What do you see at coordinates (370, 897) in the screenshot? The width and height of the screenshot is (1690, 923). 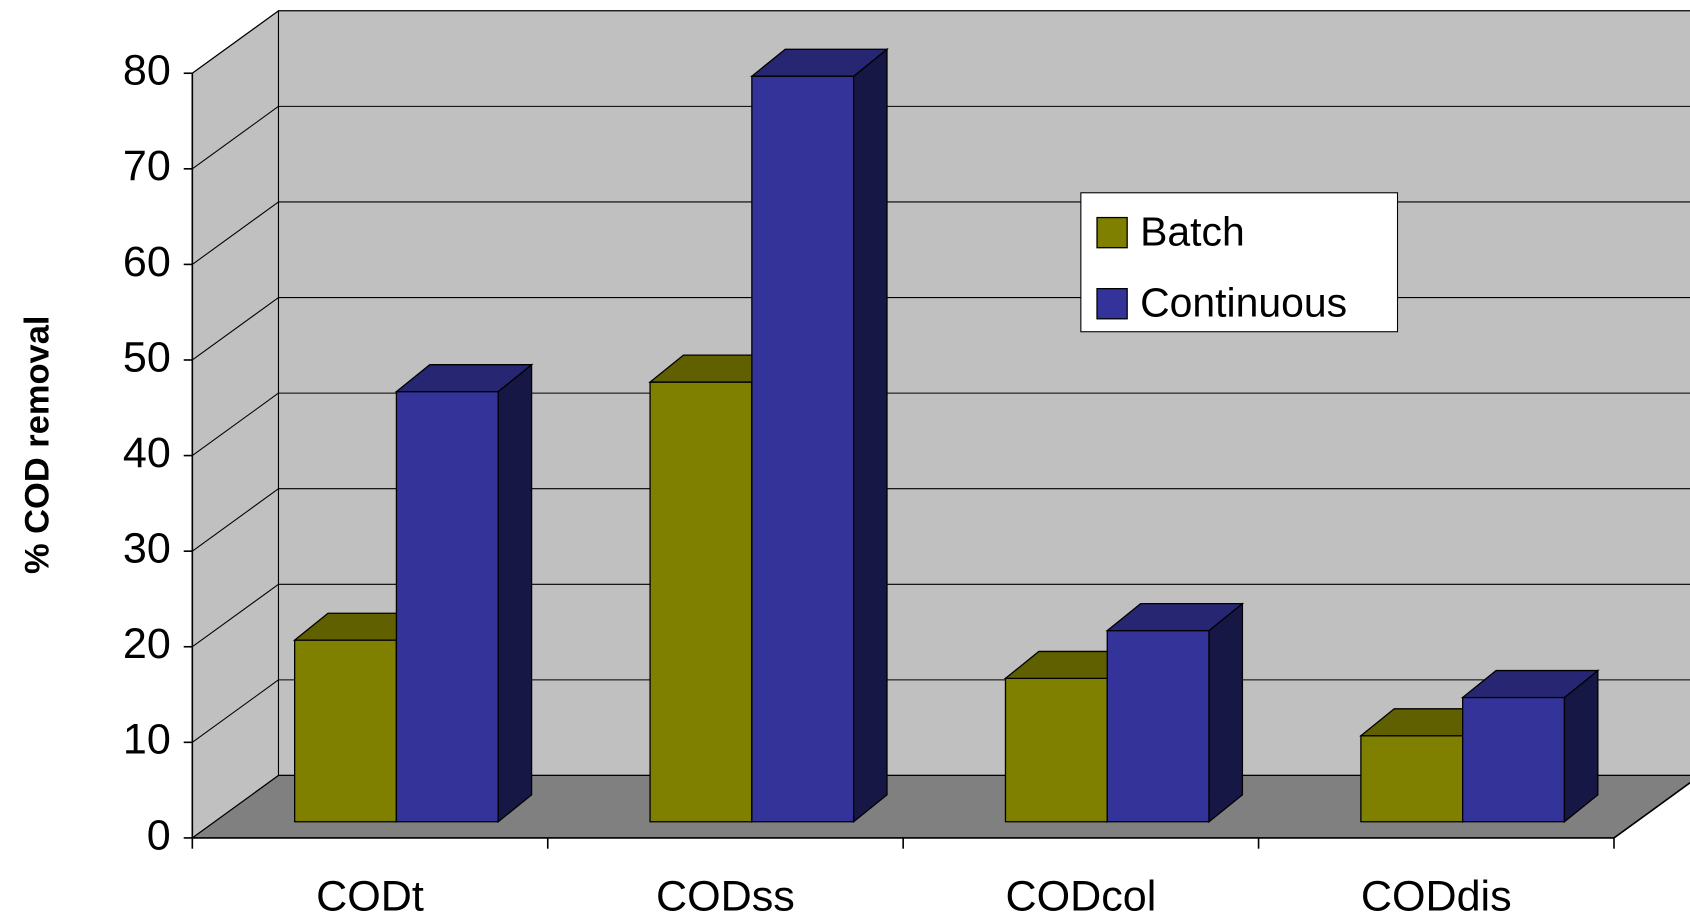 I see `x-tick-label: CODt` at bounding box center [370, 897].